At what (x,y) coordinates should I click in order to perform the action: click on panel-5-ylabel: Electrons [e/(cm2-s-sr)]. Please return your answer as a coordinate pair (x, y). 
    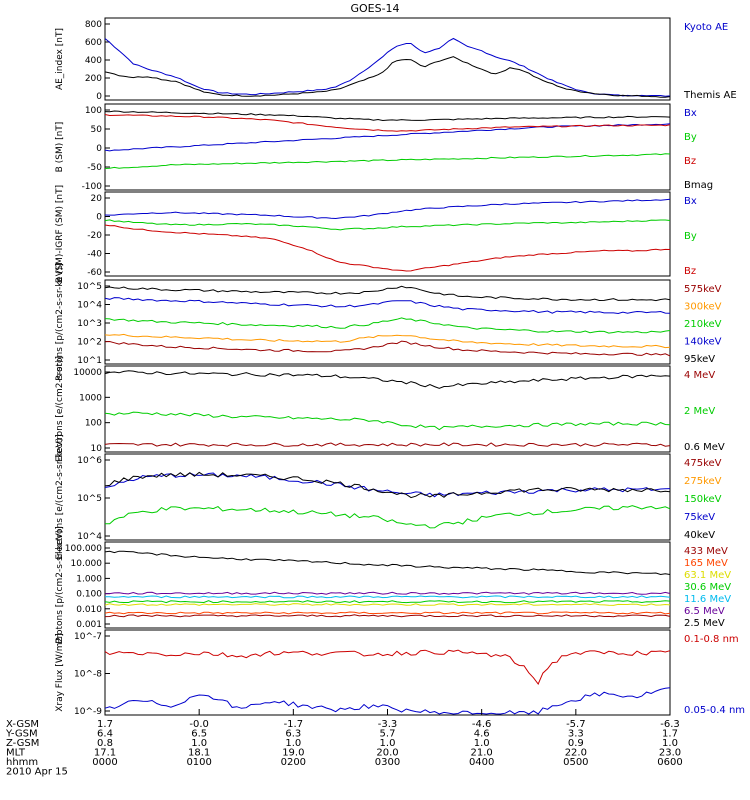
    Looking at the image, I should click on (60, 409).